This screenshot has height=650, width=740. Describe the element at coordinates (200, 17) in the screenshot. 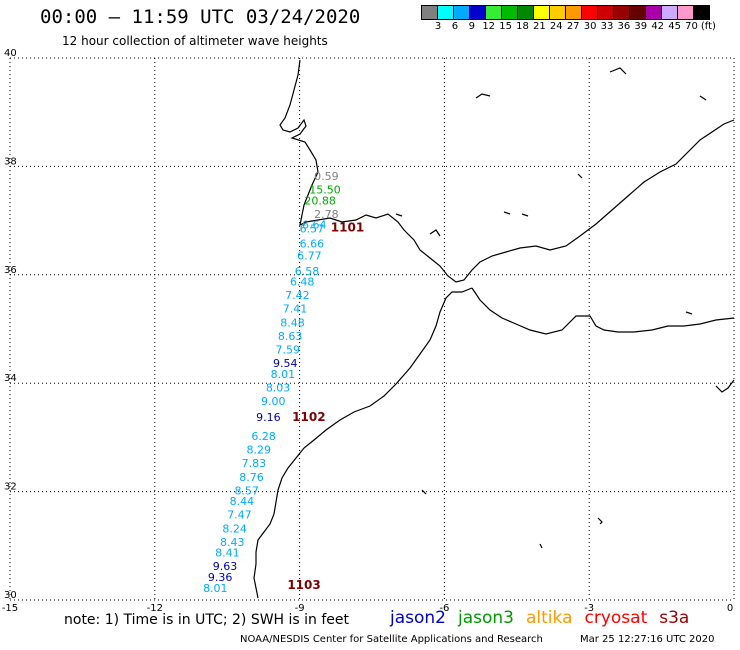

I see `map-title: 00:00 – 11:59 UTC 03/24/2020` at that location.